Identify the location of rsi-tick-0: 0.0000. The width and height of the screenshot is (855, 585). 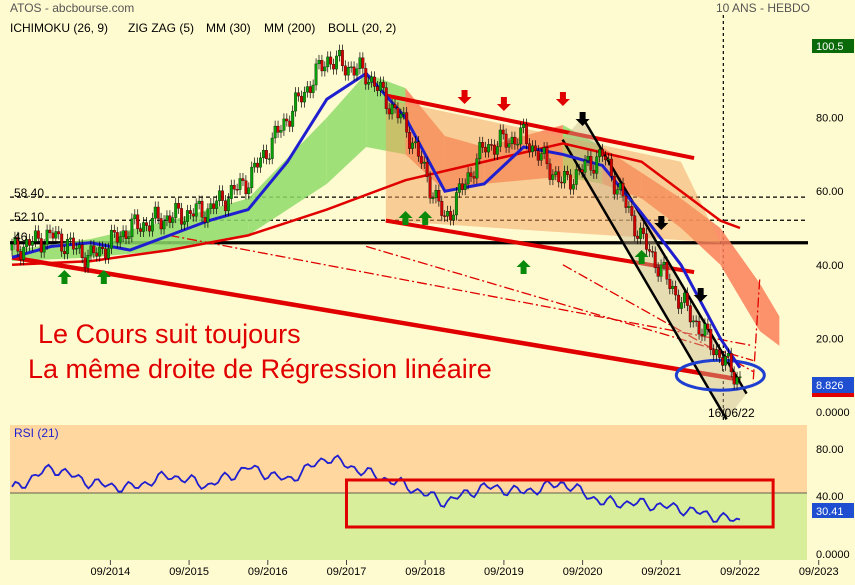
(833, 555).